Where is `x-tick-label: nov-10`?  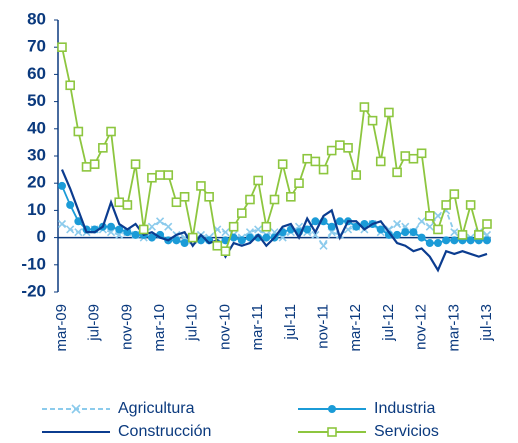 x-tick-label: nov-10 is located at coordinates (224, 327).